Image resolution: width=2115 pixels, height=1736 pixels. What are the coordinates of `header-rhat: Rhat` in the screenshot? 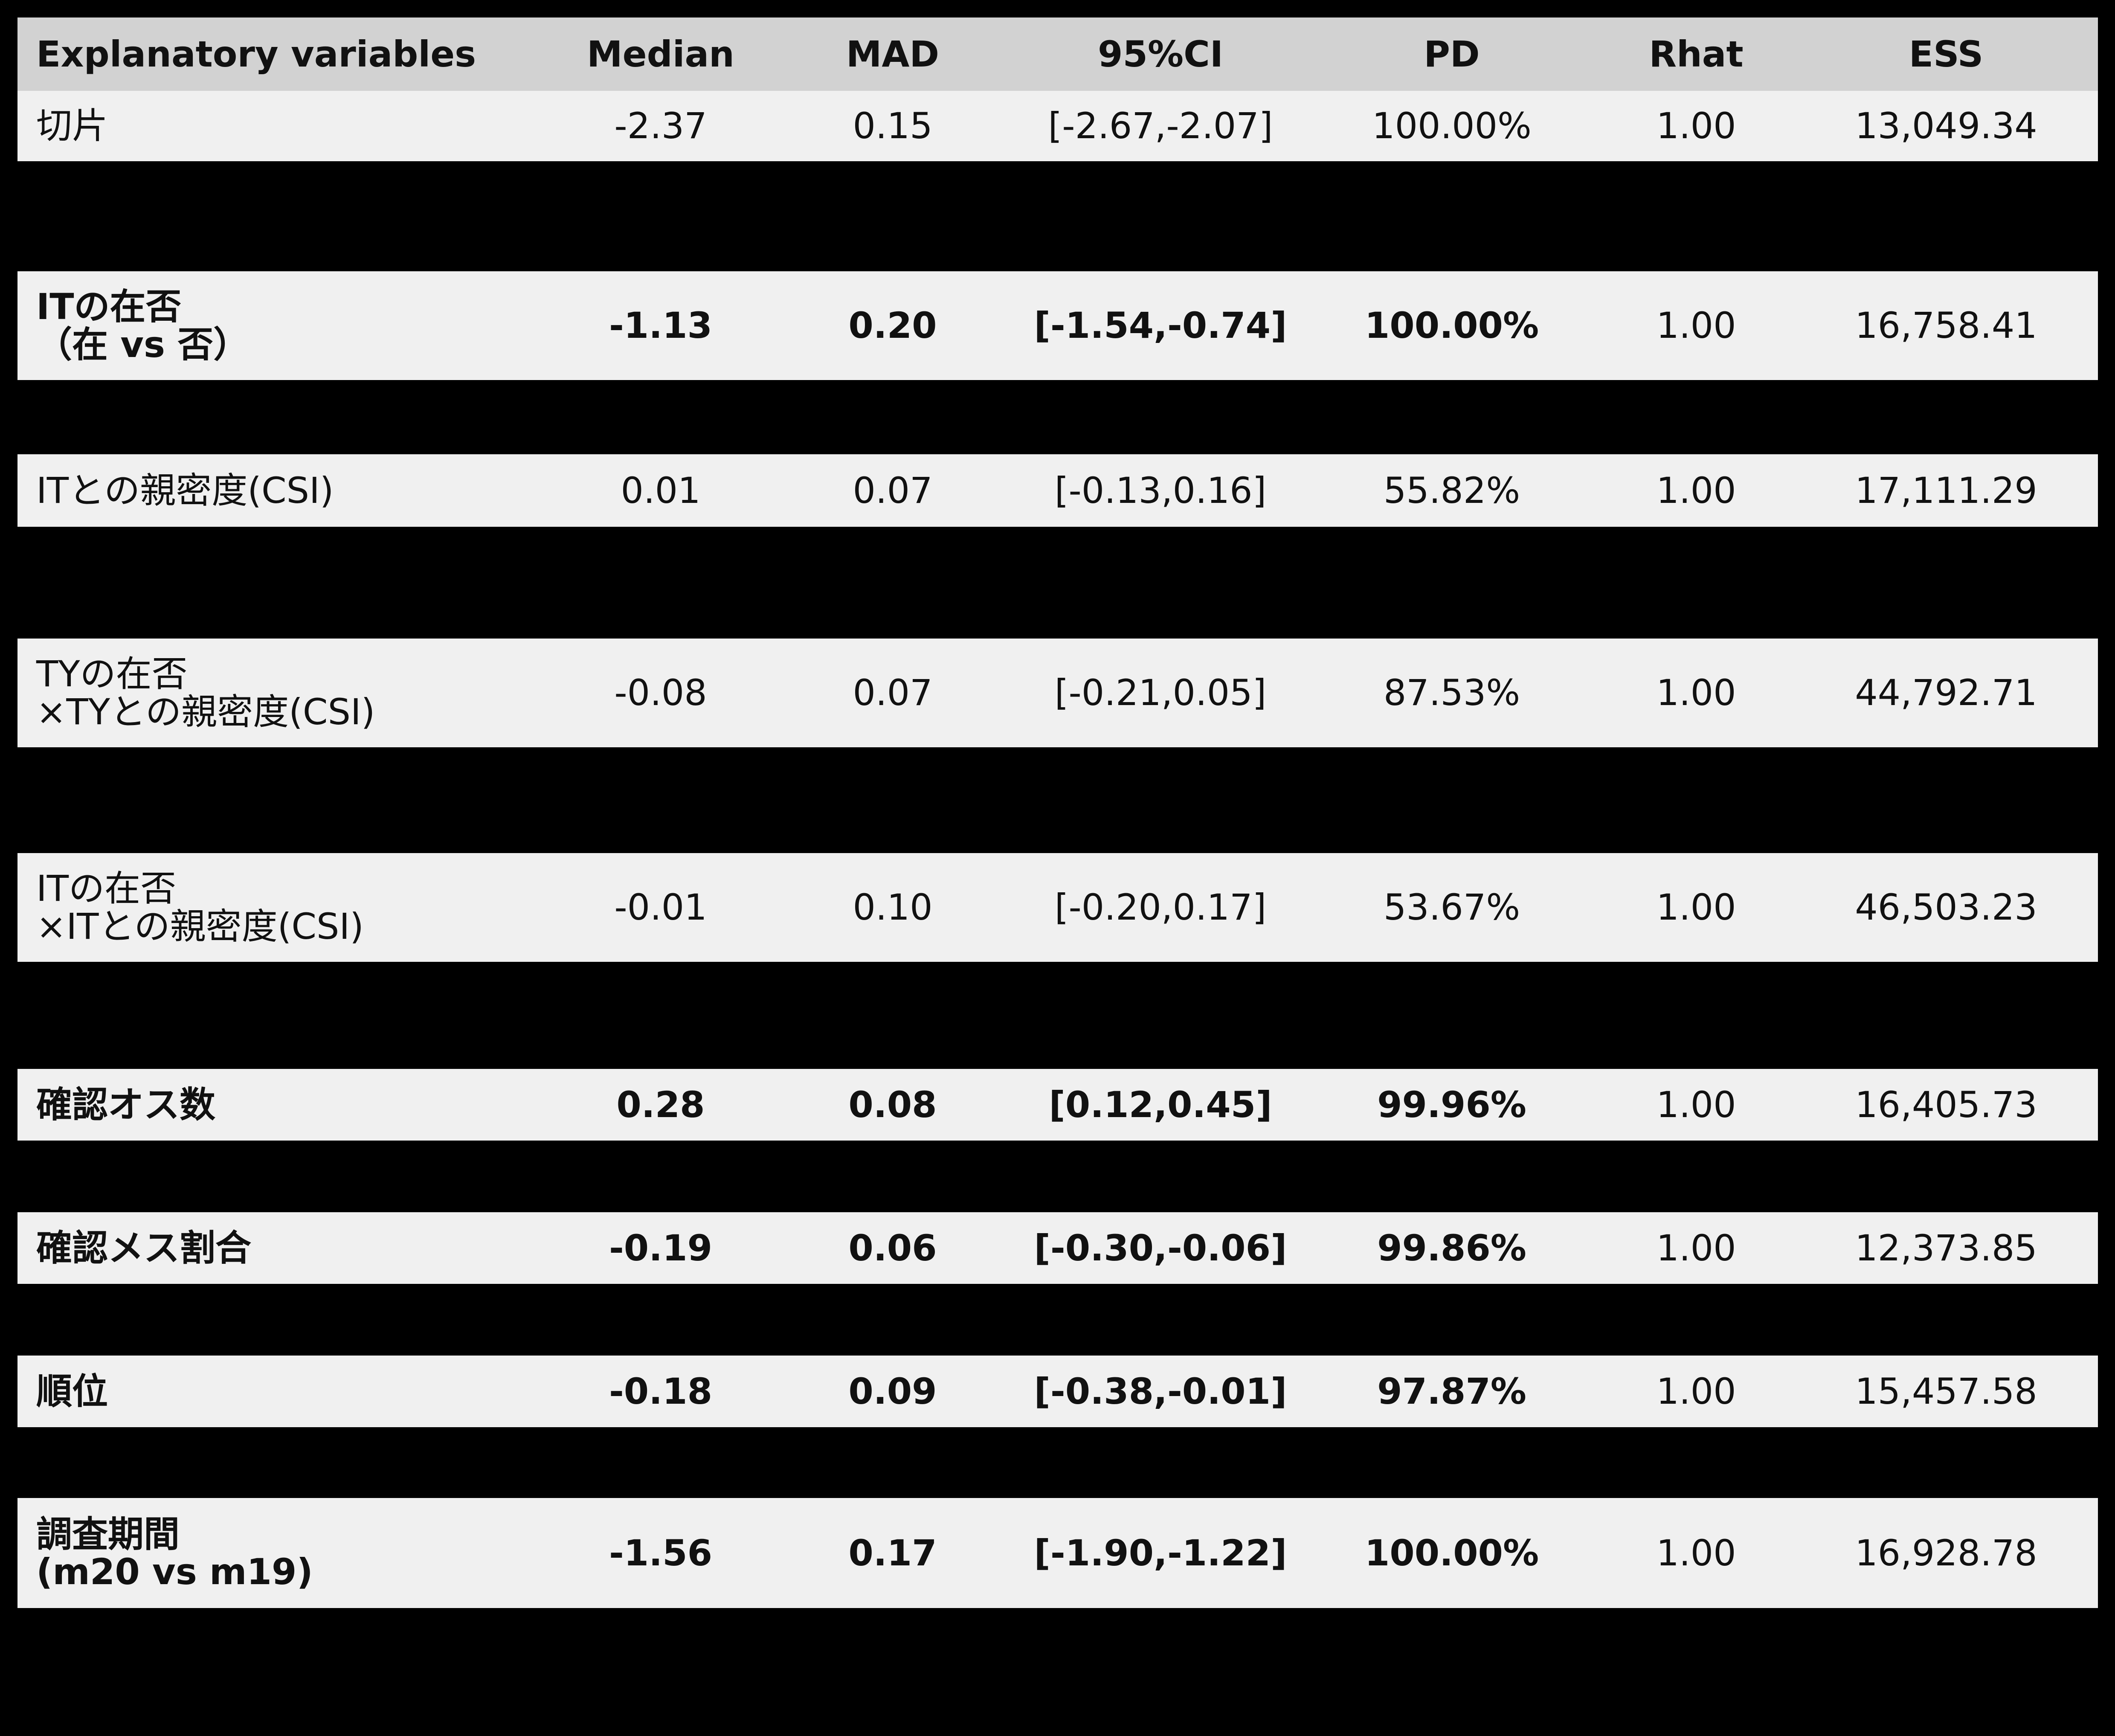 It's located at (1697, 54).